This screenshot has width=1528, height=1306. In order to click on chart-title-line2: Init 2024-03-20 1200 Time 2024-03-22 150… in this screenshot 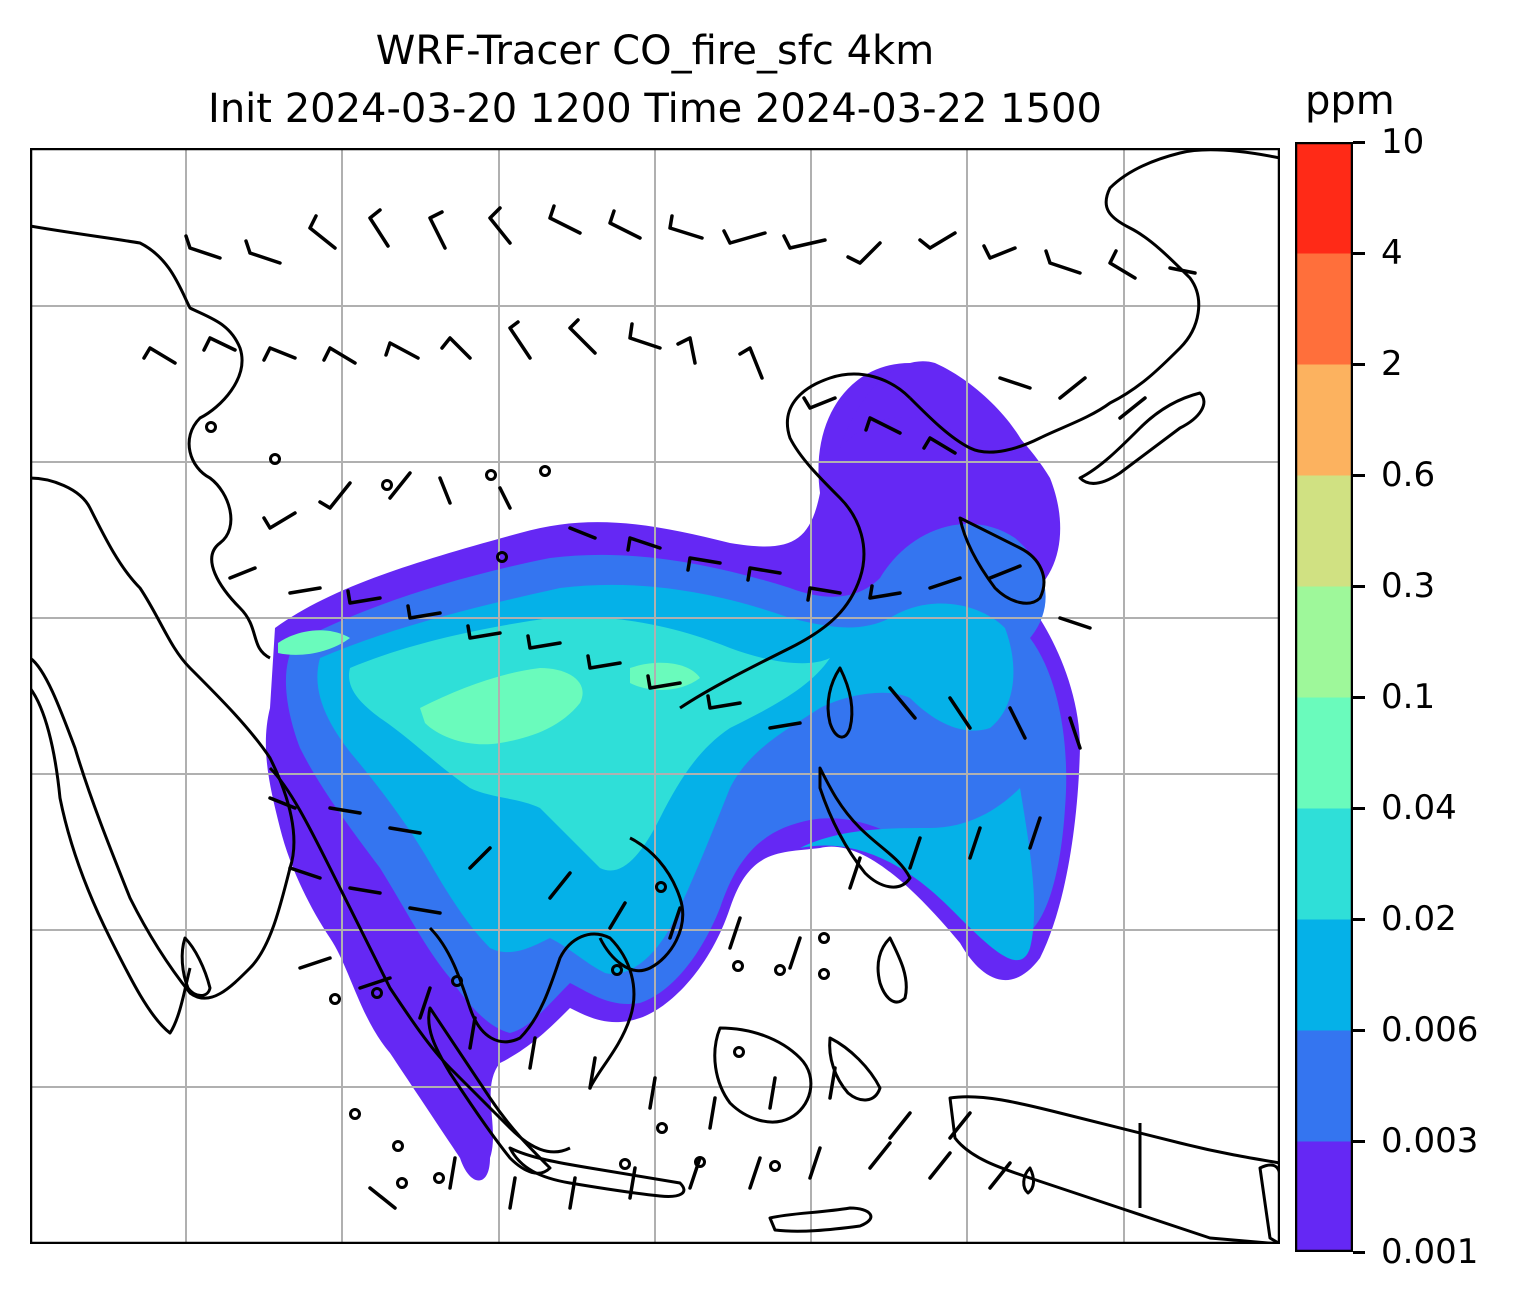, I will do `click(655, 109)`.